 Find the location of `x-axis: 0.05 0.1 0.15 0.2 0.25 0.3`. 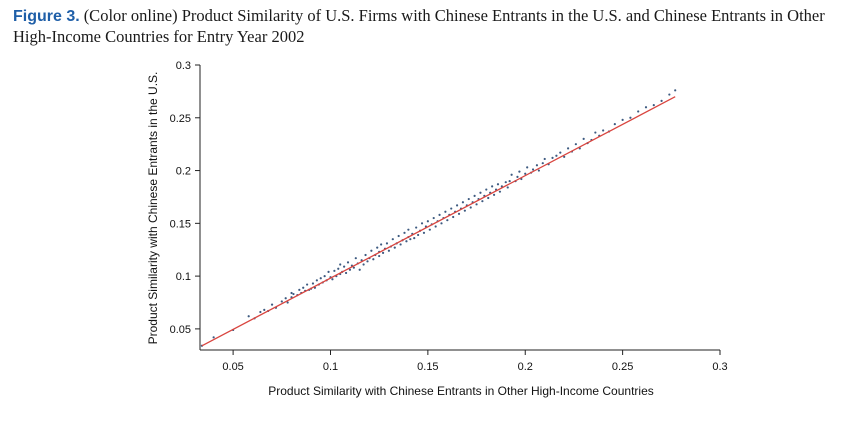

x-axis: 0.05 0.1 0.15 0.2 0.25 0.3 is located at coordinates (464, 361).